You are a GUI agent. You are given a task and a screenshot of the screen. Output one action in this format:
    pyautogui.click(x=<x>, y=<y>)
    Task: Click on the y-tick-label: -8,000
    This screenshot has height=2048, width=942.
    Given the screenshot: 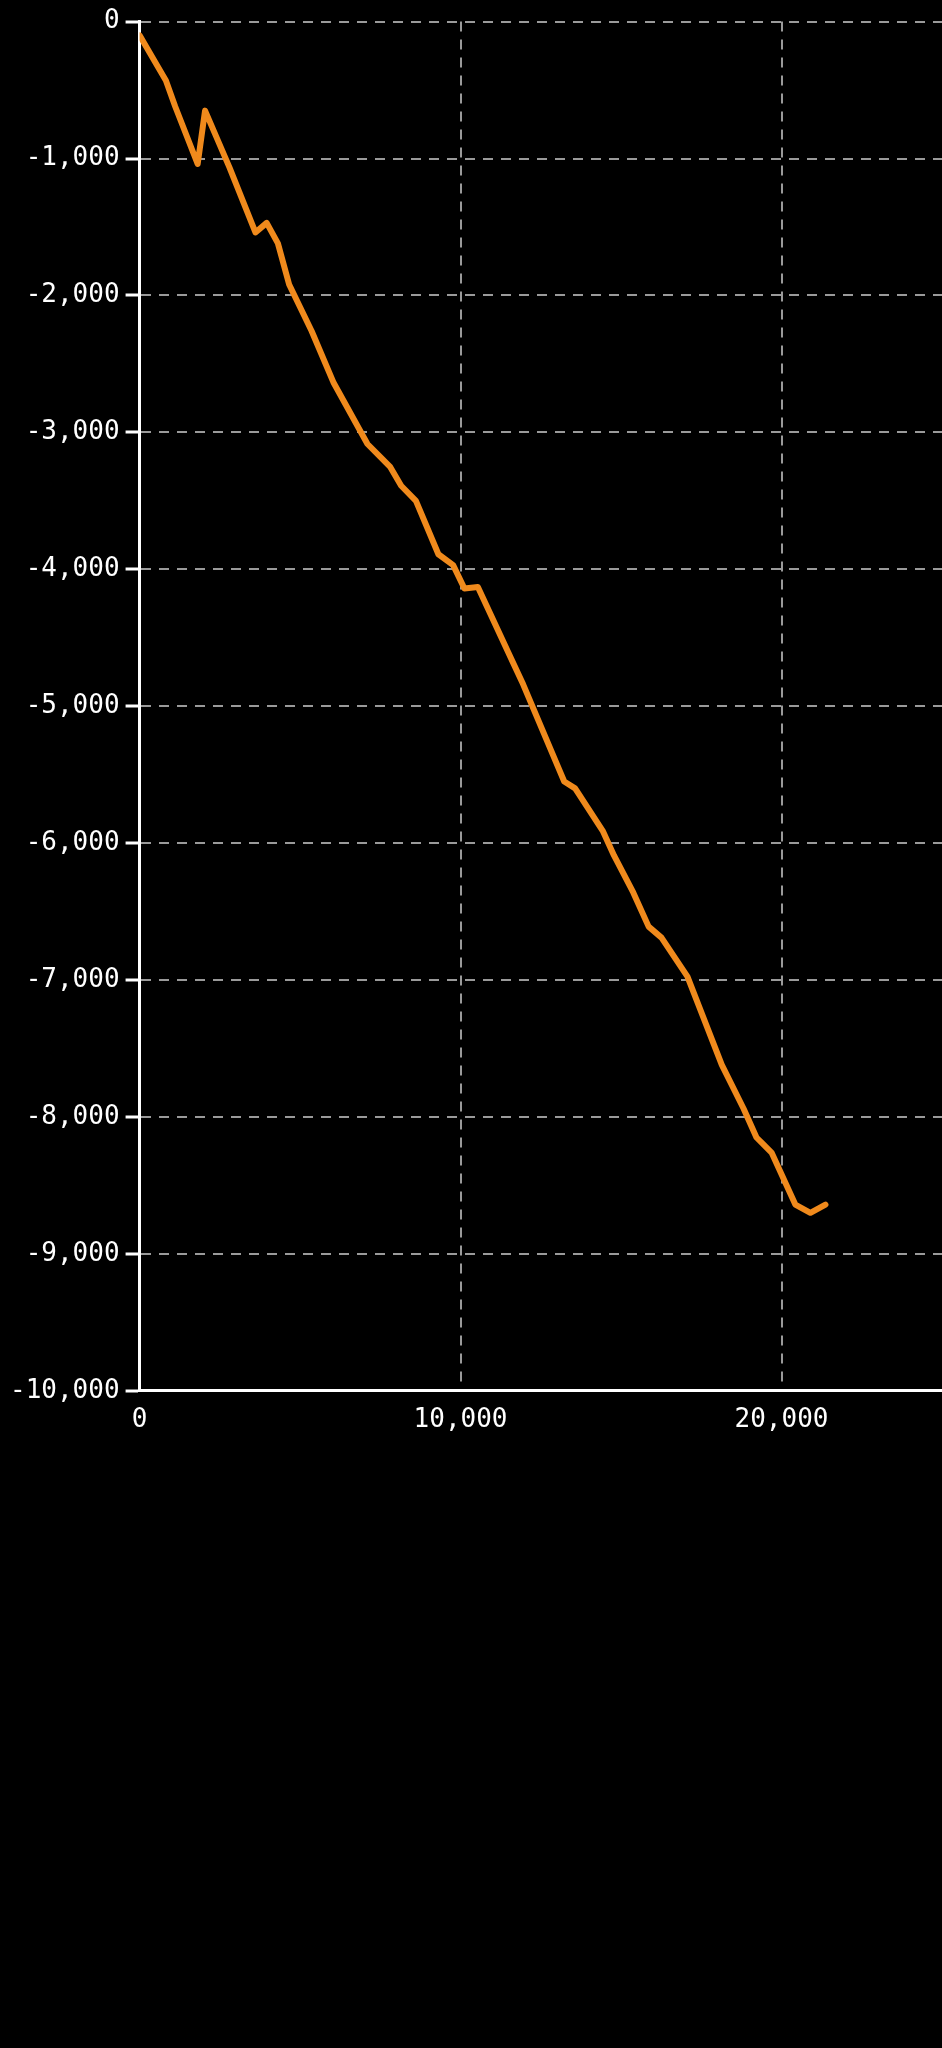 What is the action you would take?
    pyautogui.click(x=72, y=1114)
    